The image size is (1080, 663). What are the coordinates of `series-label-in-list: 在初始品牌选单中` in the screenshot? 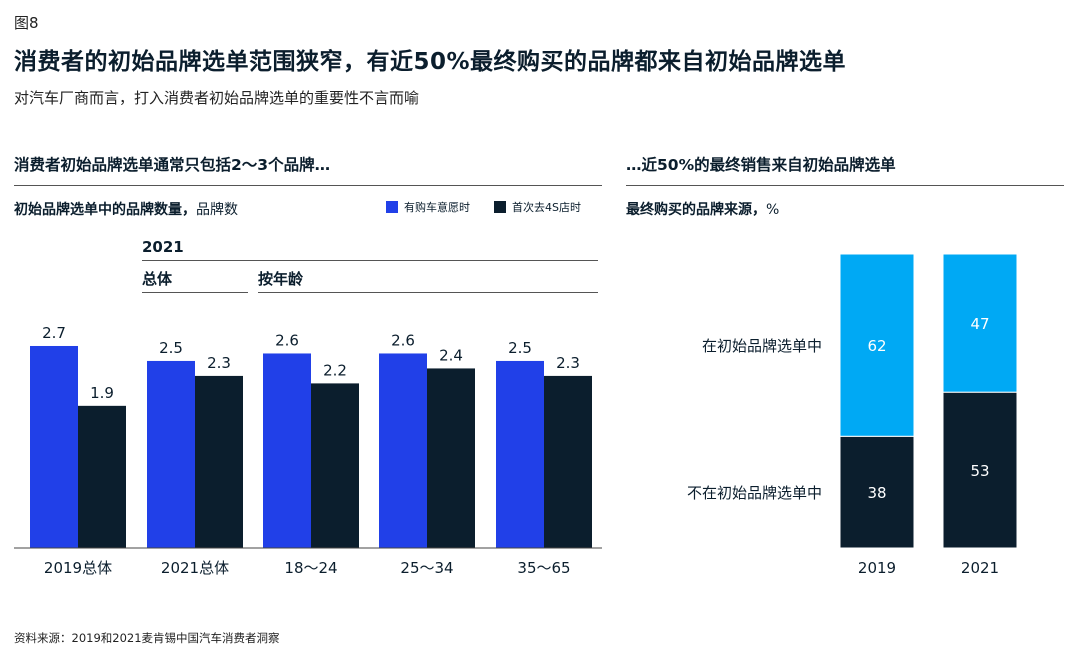 It's located at (762, 346).